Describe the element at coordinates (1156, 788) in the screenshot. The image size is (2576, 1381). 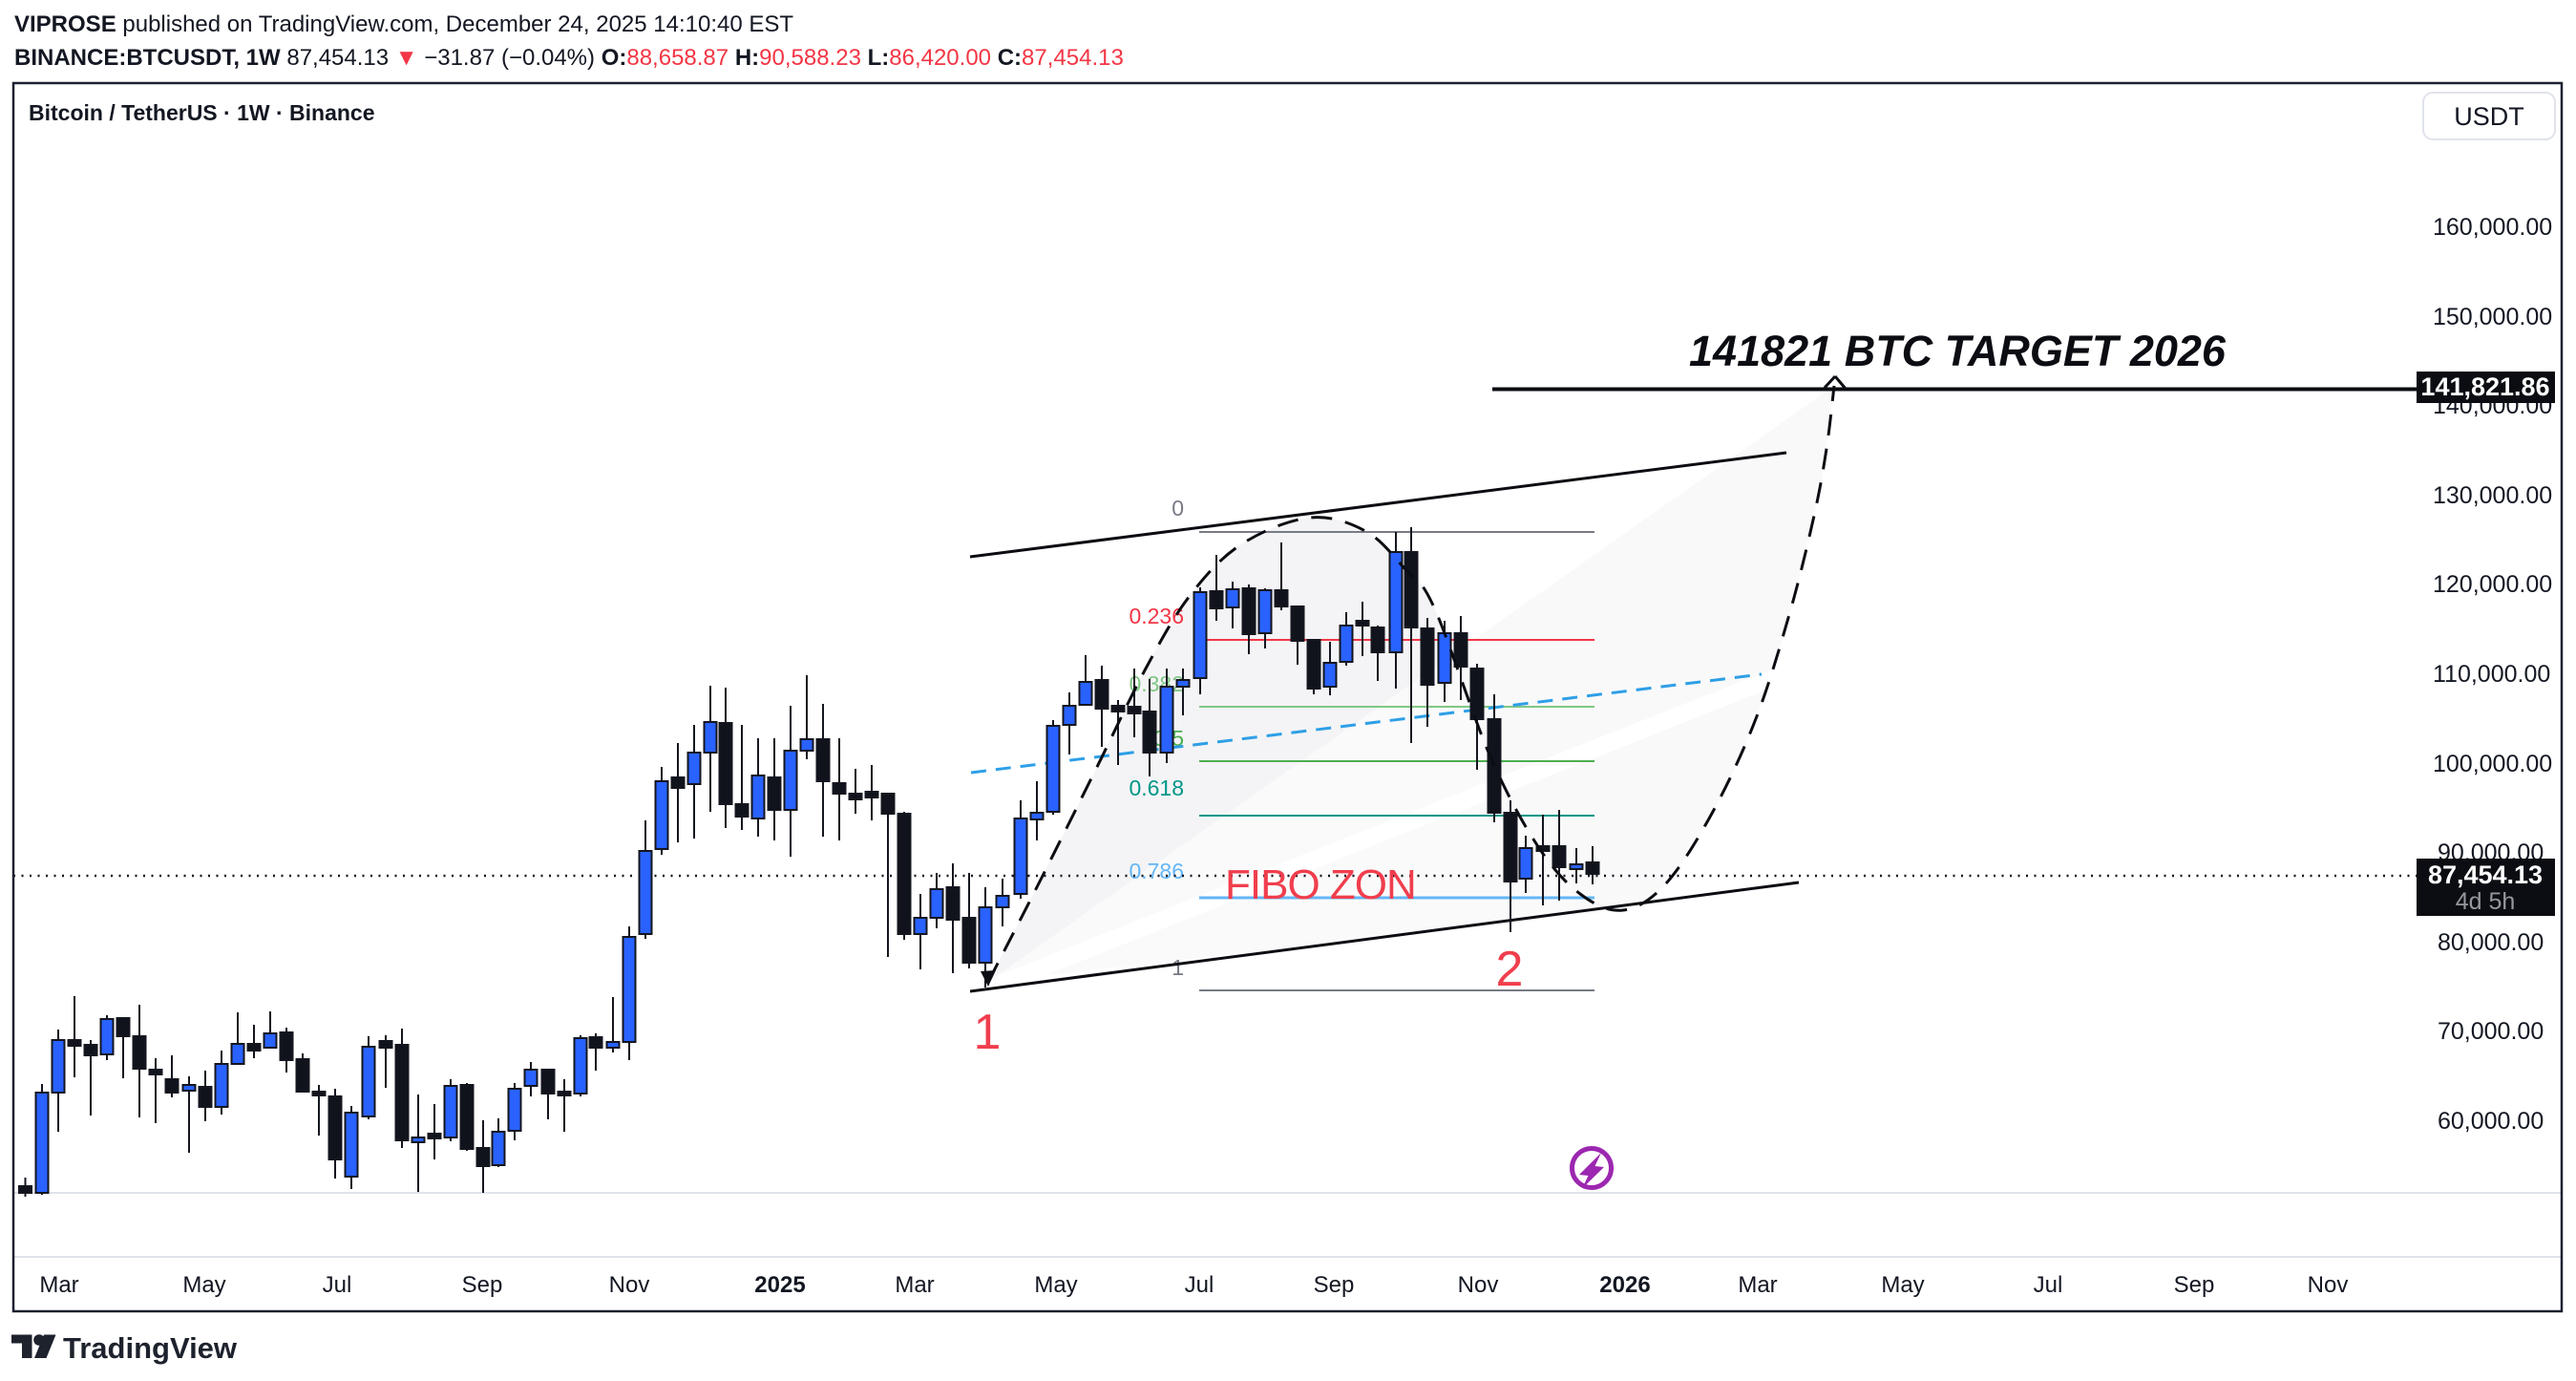
I see `svg-text: 0.618` at that location.